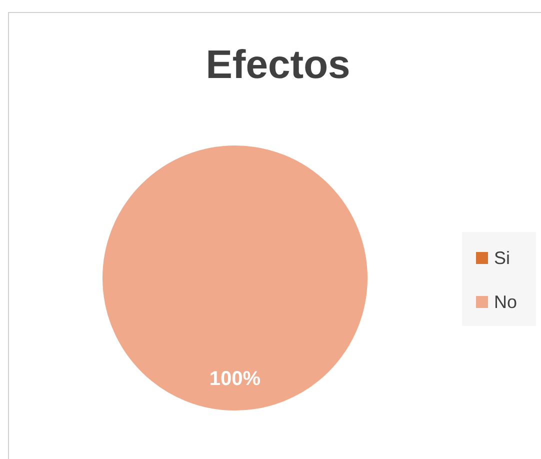 The image size is (541, 459). What do you see at coordinates (235, 379) in the screenshot?
I see `data-label: 100%` at bounding box center [235, 379].